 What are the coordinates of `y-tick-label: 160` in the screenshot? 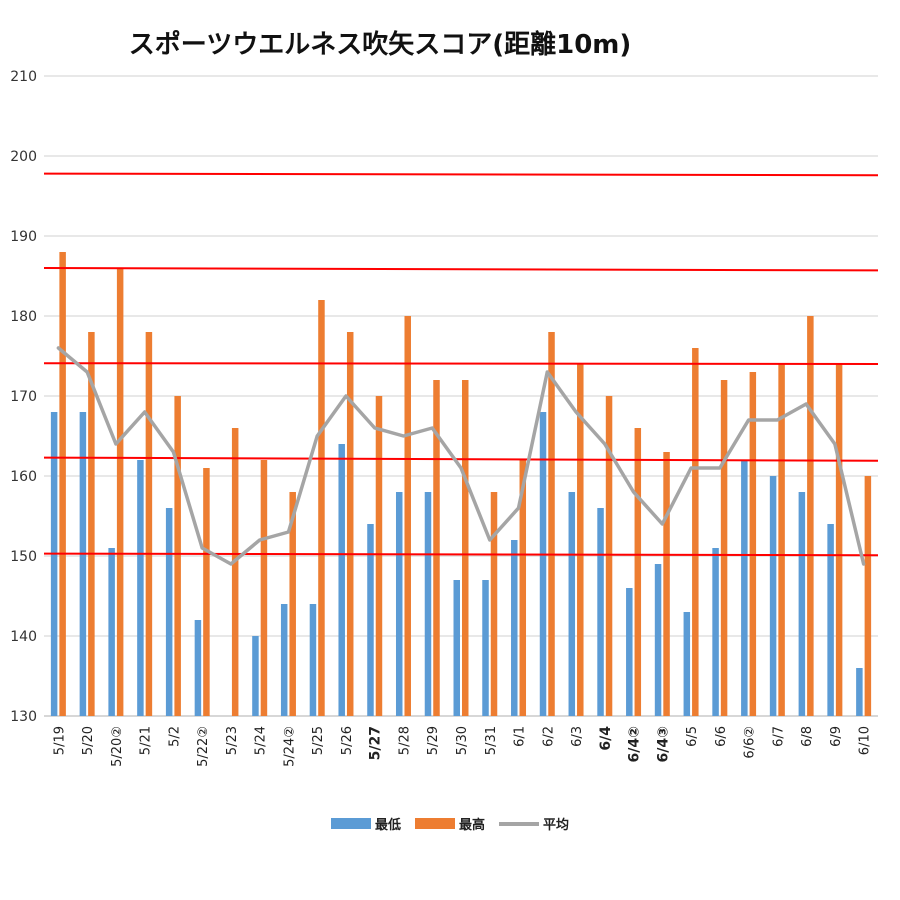 It's located at (23, 477).